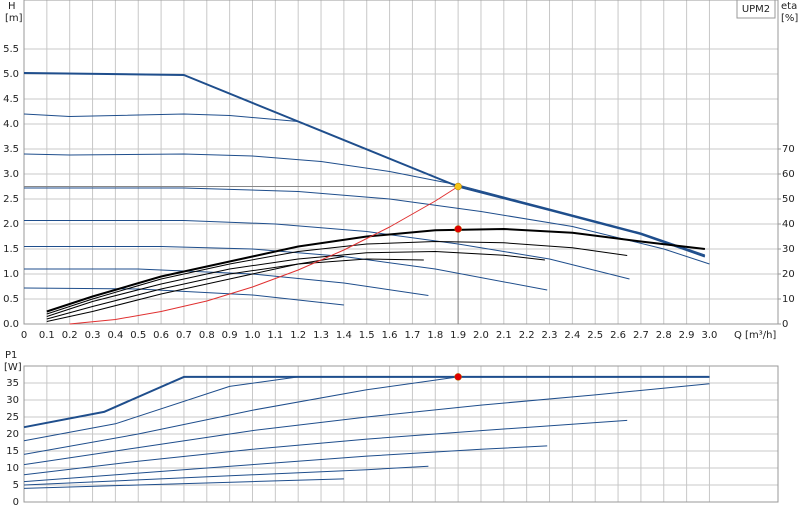 The width and height of the screenshot is (800, 520). What do you see at coordinates (207, 335) in the screenshot?
I see `x-tick-label: 0.8` at bounding box center [207, 335].